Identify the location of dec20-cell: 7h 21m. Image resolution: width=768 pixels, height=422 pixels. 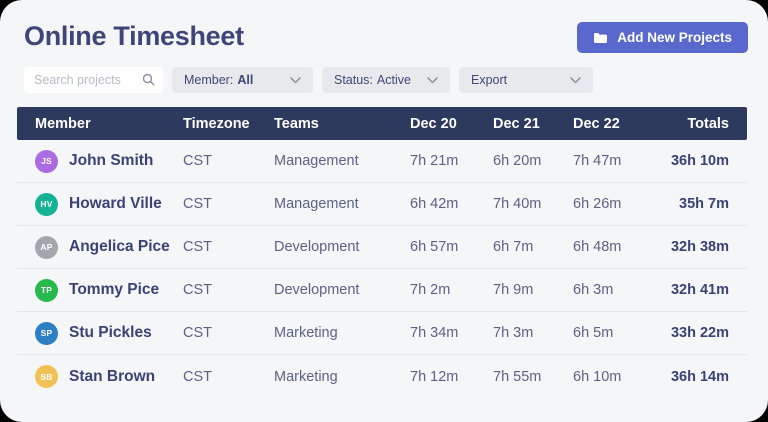
(434, 161).